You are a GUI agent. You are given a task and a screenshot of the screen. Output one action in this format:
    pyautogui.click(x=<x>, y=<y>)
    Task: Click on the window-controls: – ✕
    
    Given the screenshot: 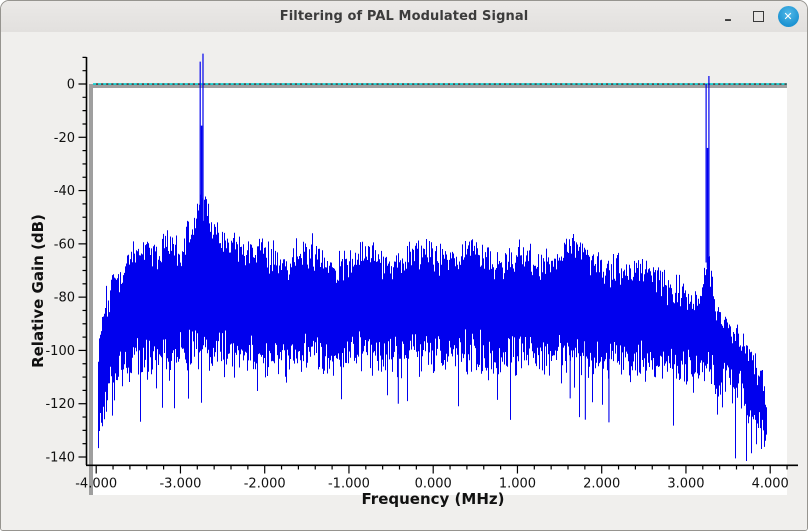 What is the action you would take?
    pyautogui.click(x=758, y=16)
    